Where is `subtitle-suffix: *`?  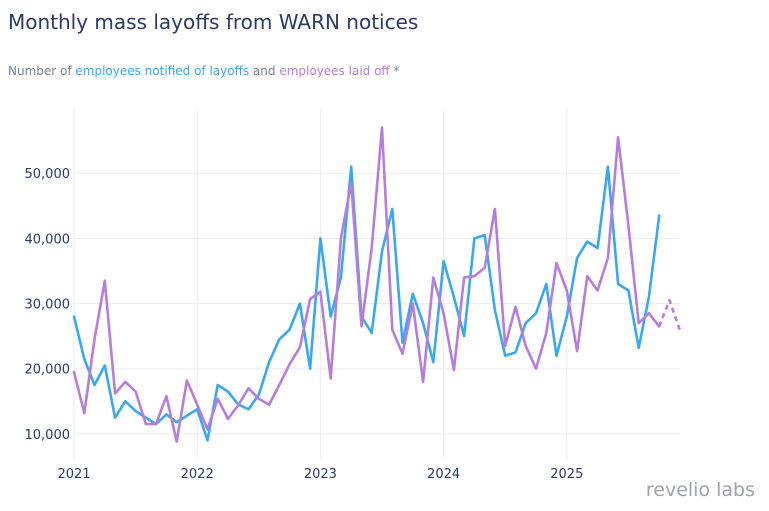 subtitle-suffix: * is located at coordinates (394, 71).